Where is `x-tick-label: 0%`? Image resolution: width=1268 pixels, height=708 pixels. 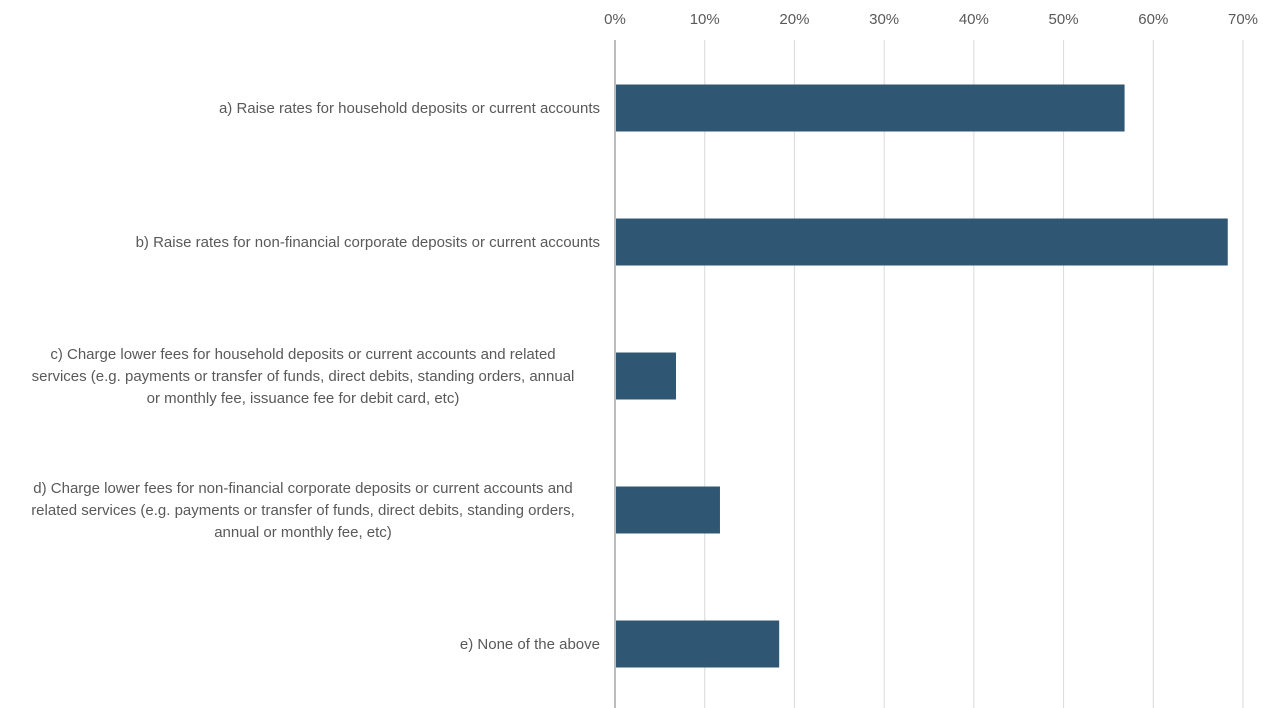
x-tick-label: 0% is located at coordinates (615, 19).